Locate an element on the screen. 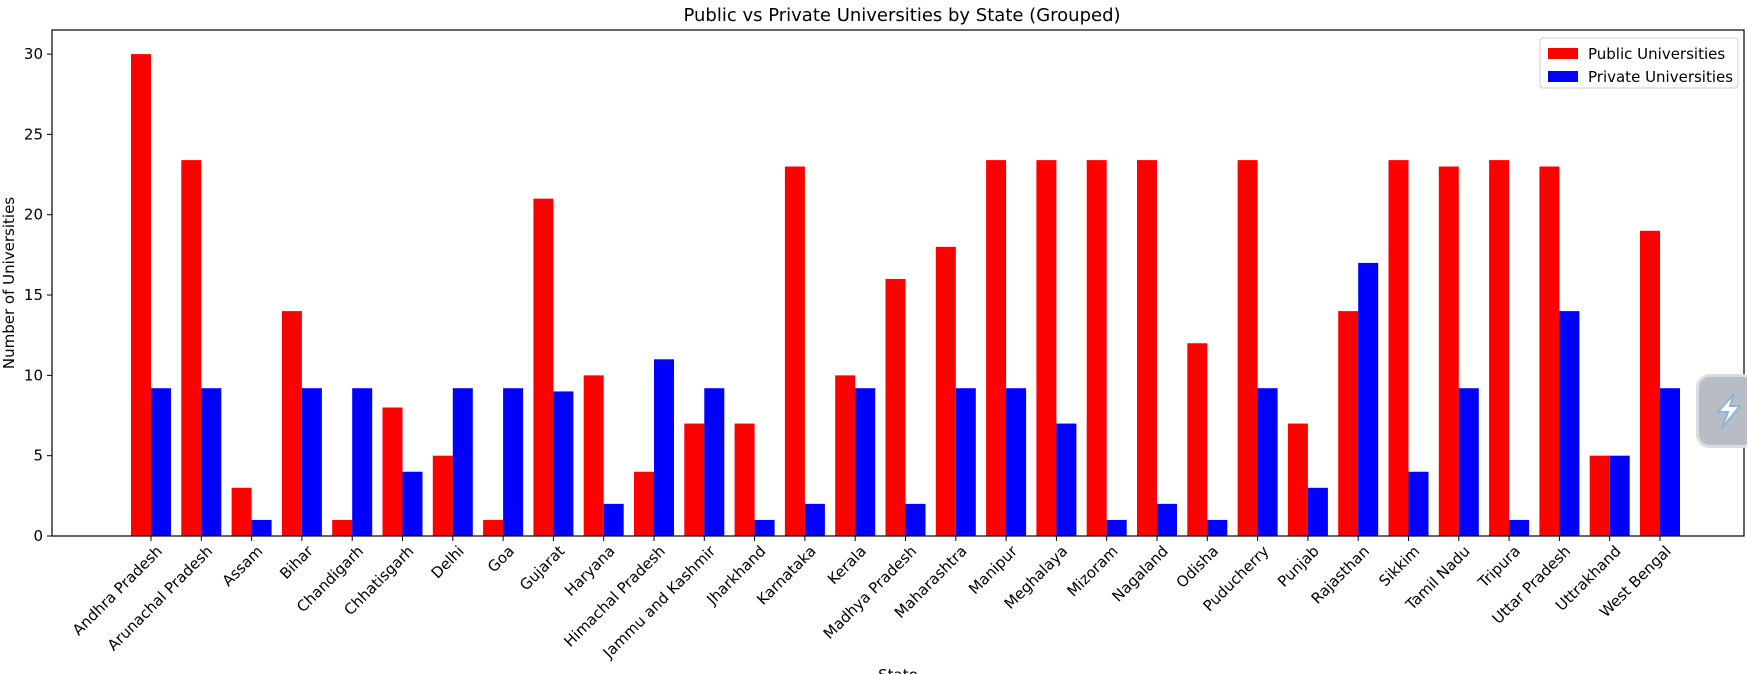 The height and width of the screenshot is (674, 1747). x-tick-label-2: Assam is located at coordinates (243, 566).